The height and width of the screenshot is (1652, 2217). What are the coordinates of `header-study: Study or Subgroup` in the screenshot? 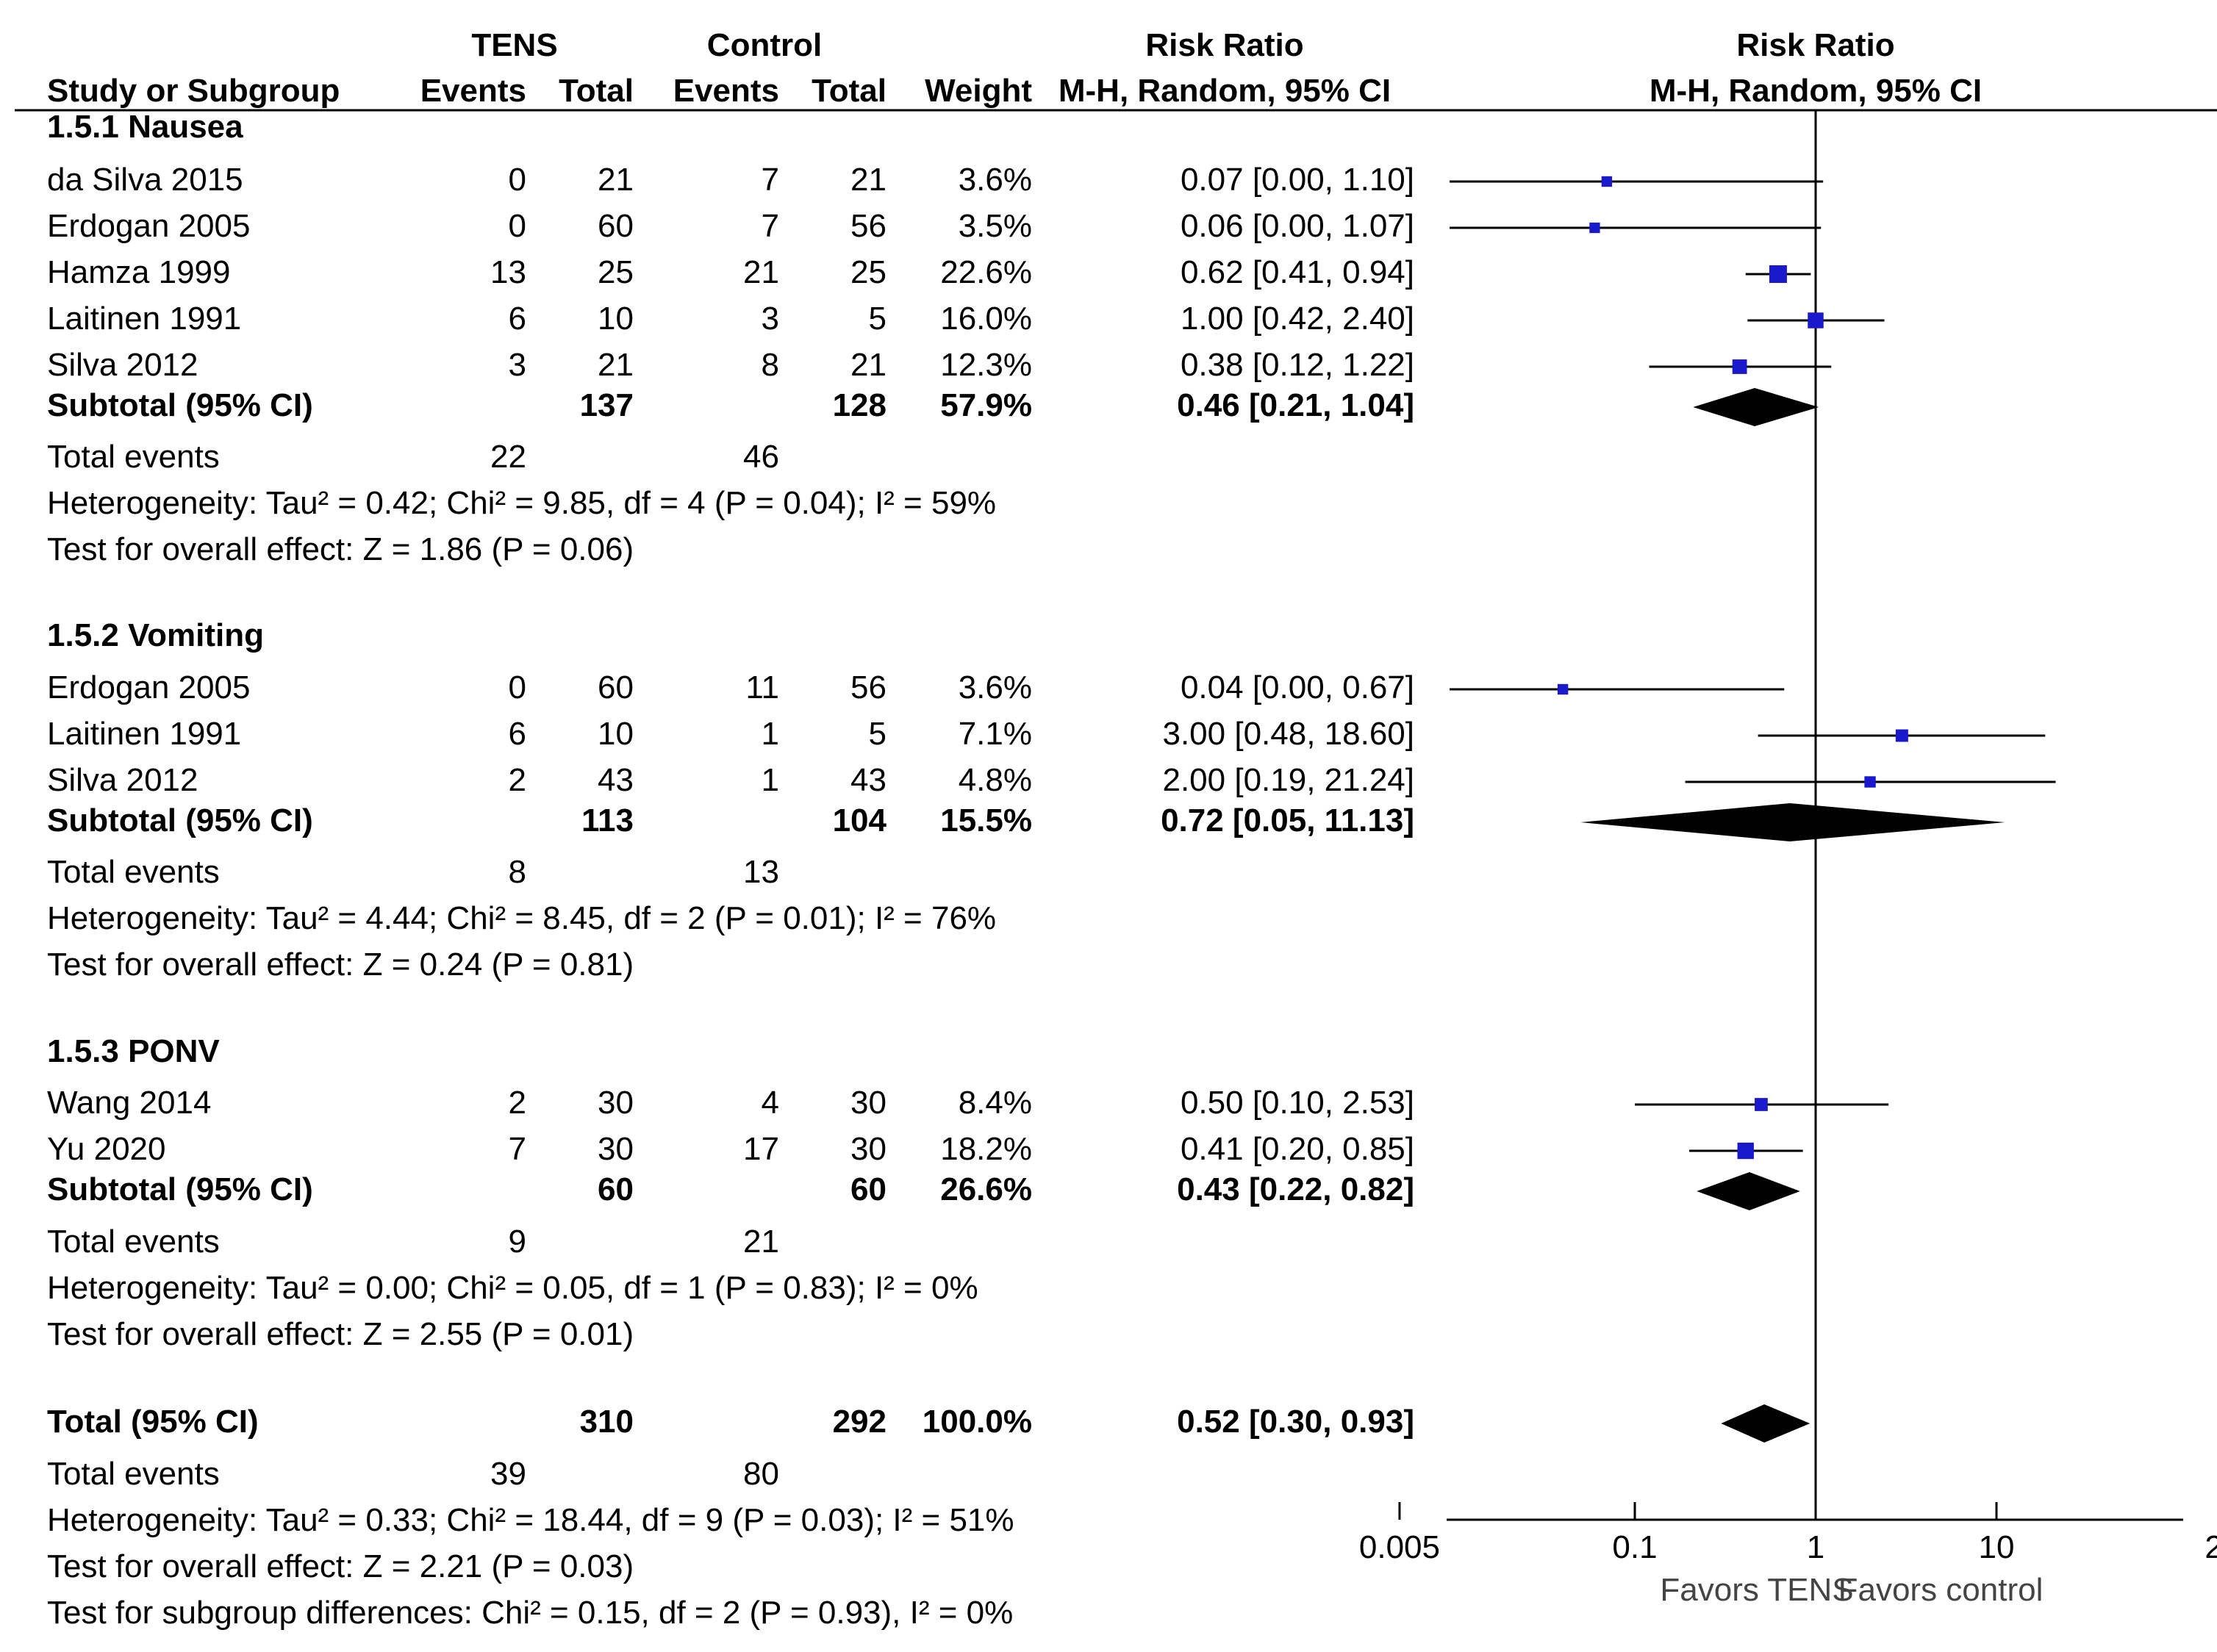 It's located at (193, 91).